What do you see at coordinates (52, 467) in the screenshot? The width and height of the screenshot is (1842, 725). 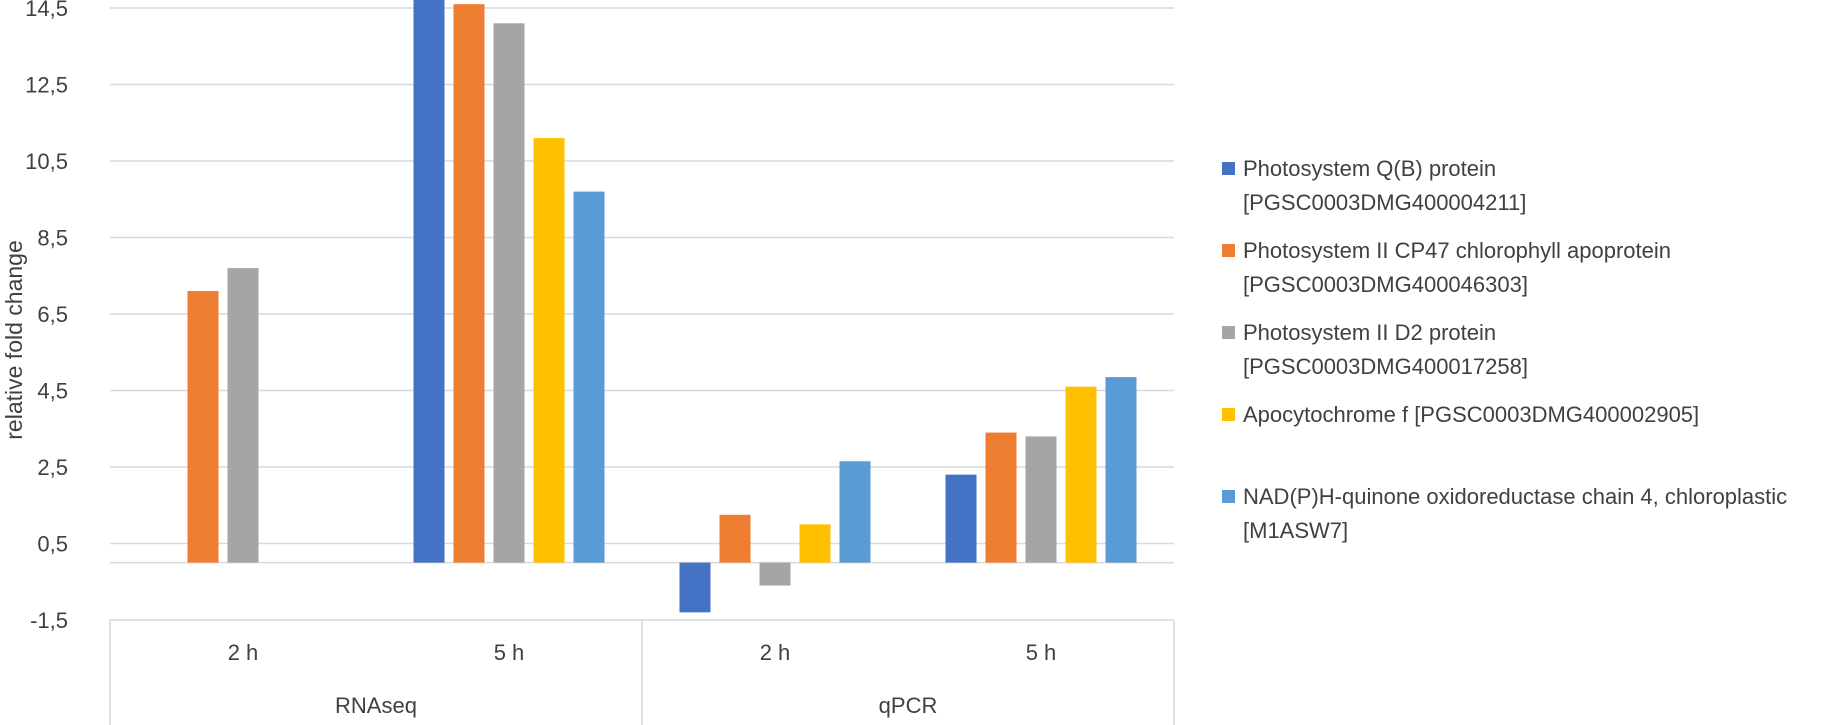 I see `y-tick-label: 2,5` at bounding box center [52, 467].